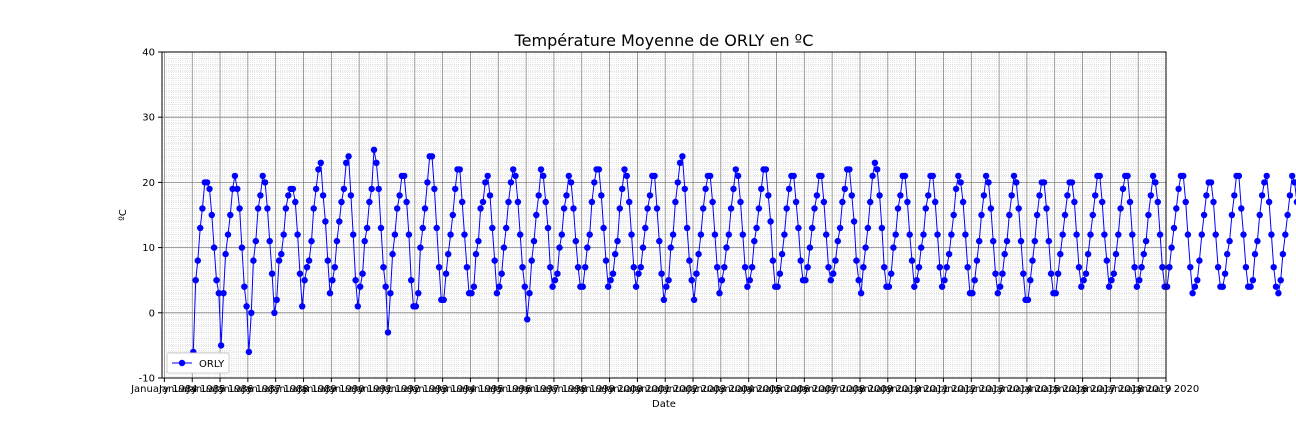 The width and height of the screenshot is (1296, 432). Describe the element at coordinates (275, 389) in the screenshot. I see `x-tick-label: January 1988` at that location.